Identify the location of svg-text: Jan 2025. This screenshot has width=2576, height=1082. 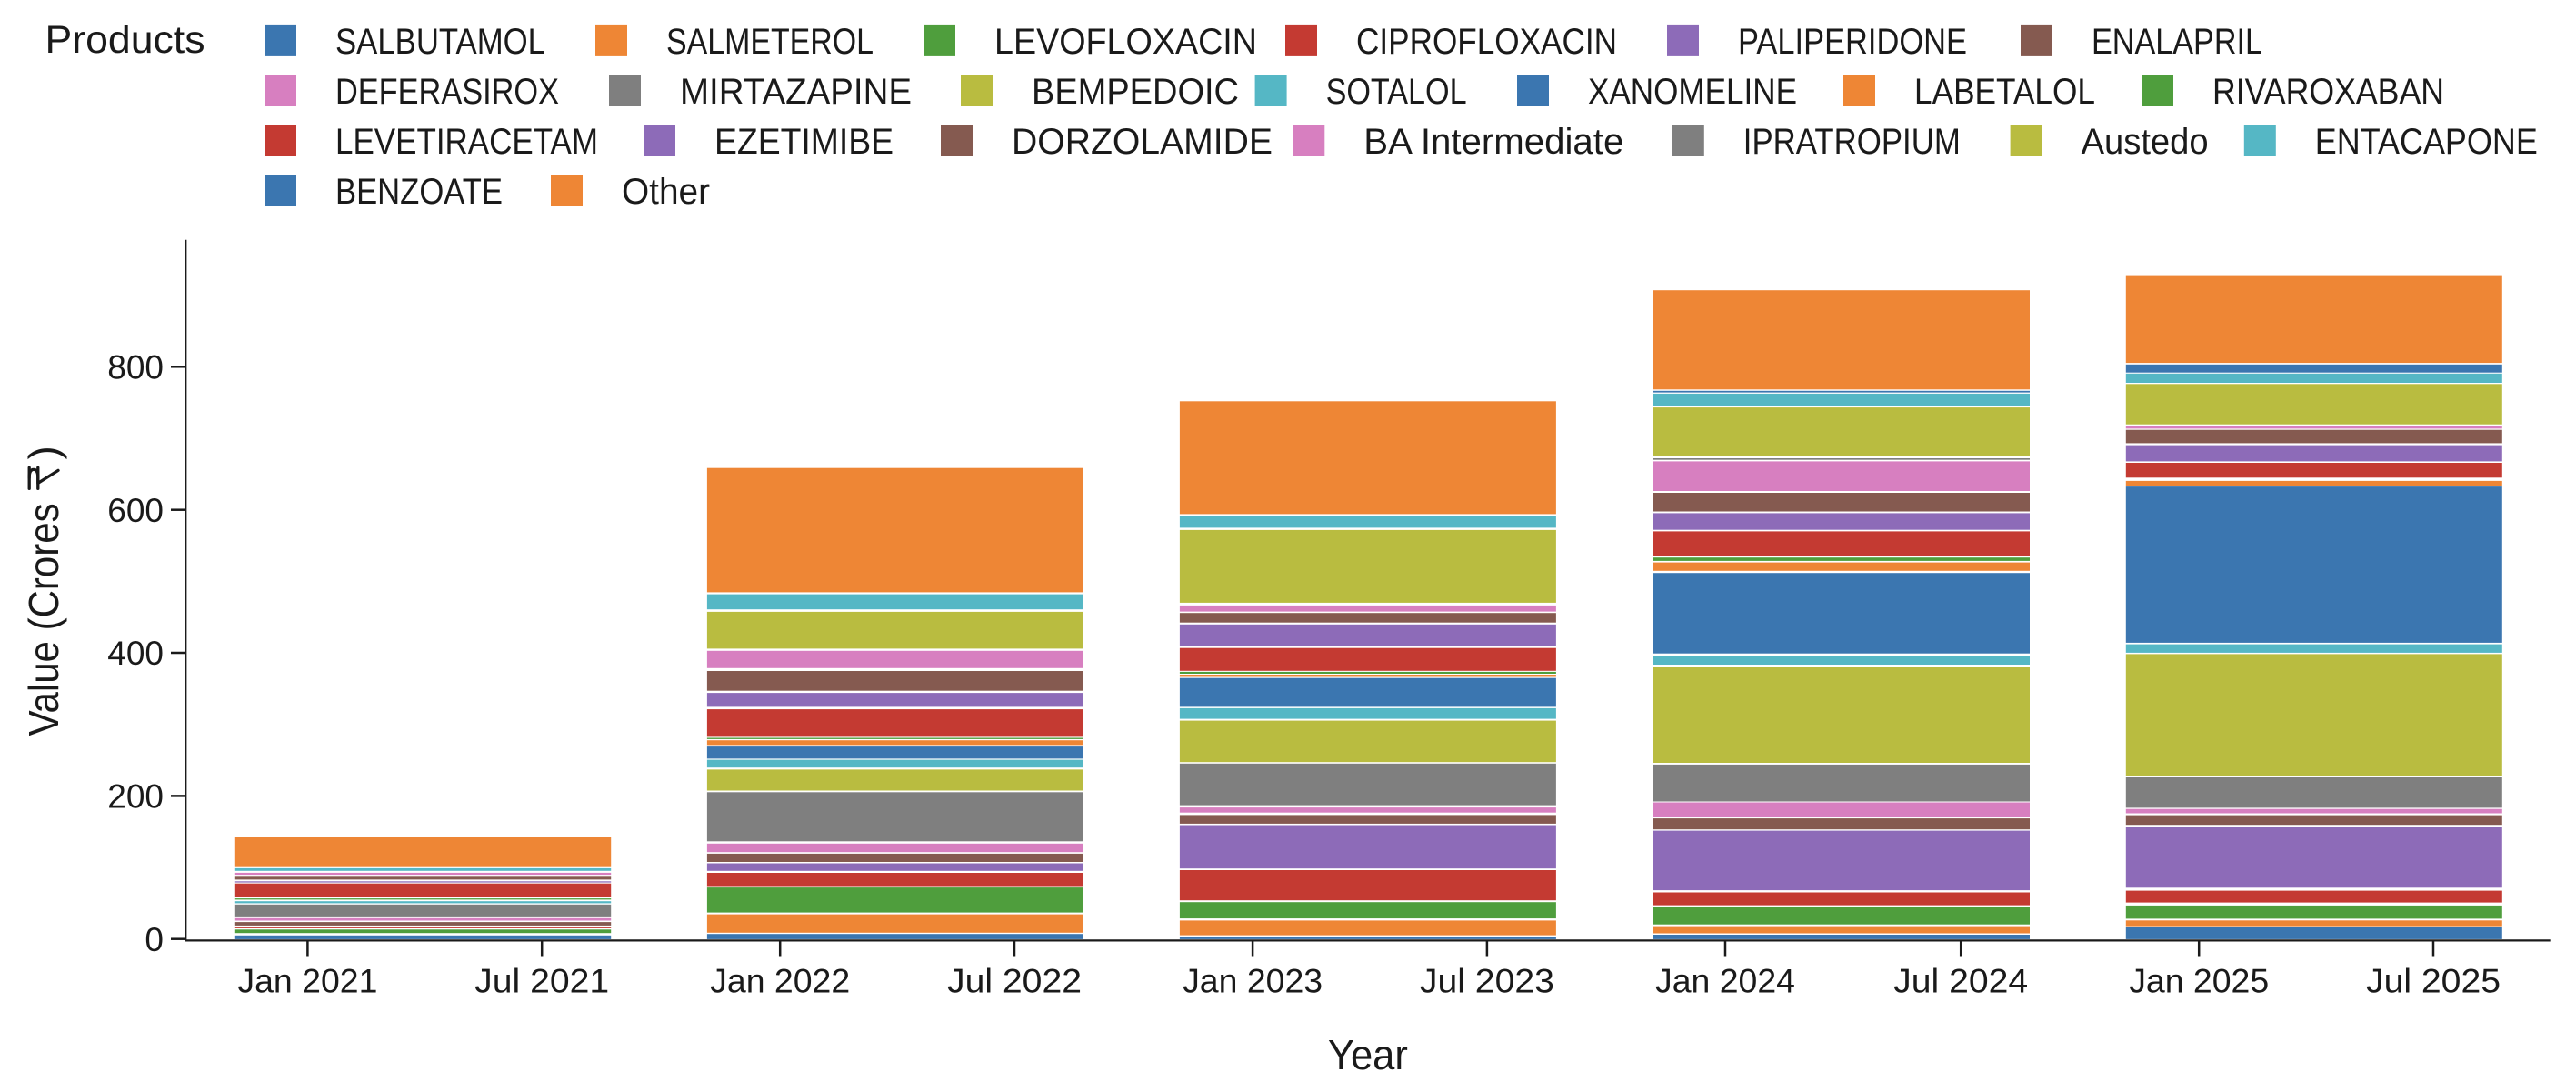
(2199, 981).